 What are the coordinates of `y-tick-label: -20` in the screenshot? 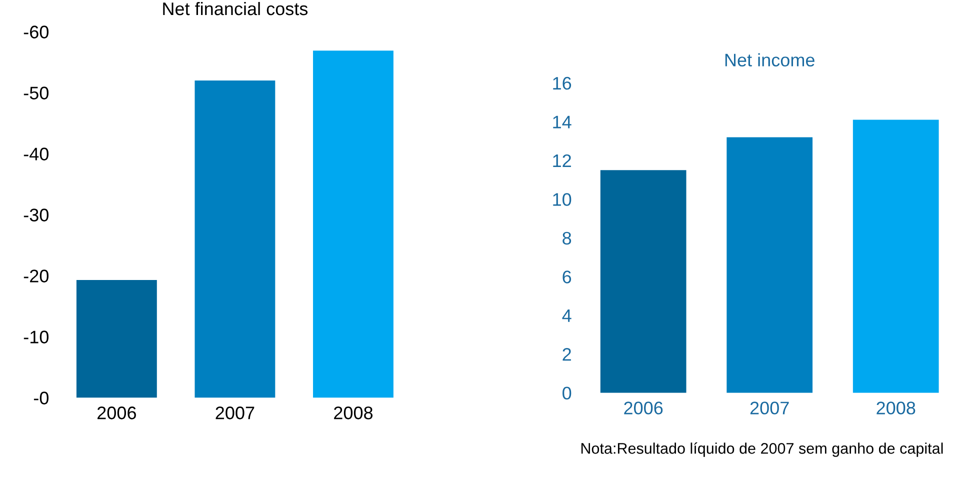 It's located at (36, 276).